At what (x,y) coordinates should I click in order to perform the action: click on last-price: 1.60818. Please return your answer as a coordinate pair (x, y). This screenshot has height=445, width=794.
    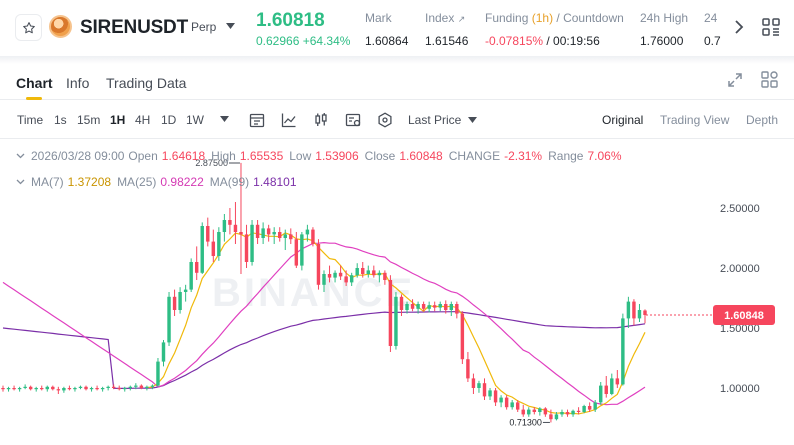
    Looking at the image, I should click on (290, 20).